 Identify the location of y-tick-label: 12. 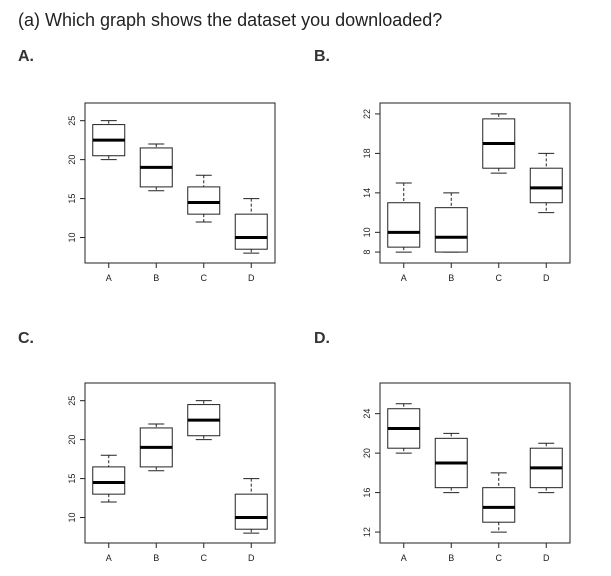
(367, 532).